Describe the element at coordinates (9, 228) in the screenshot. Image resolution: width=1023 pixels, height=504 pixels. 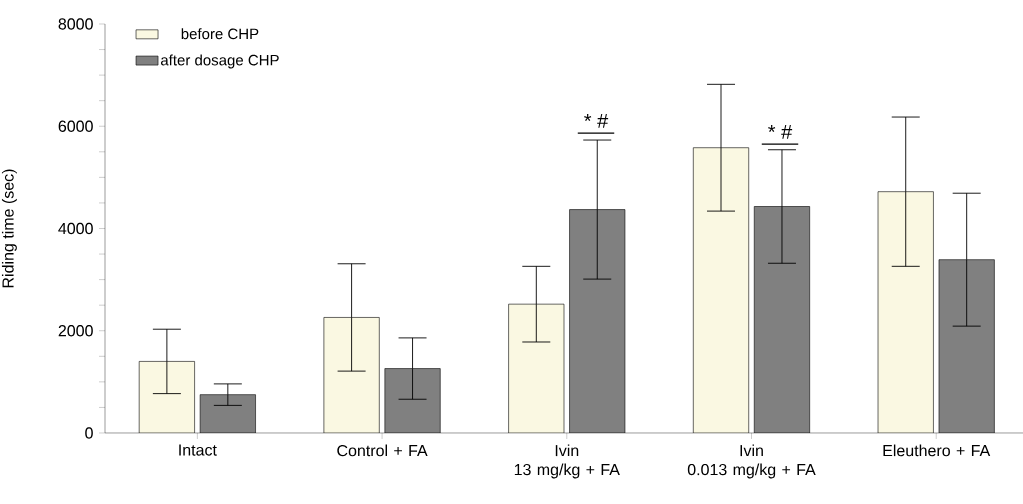
I see `y-axis-title: Riding time (sec)` at that location.